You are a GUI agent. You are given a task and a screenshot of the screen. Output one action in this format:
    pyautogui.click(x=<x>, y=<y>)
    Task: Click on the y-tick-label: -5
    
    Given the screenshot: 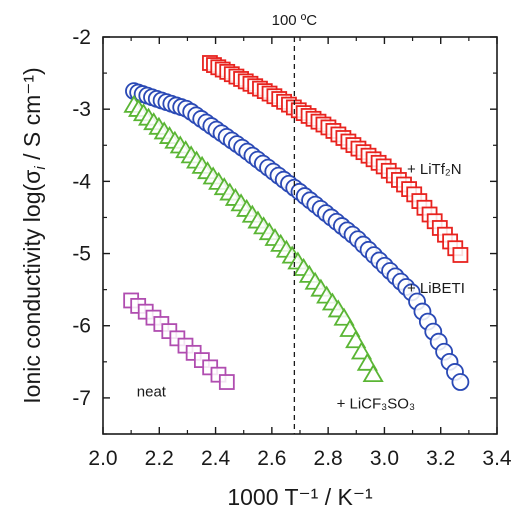 What is the action you would take?
    pyautogui.click(x=81, y=254)
    